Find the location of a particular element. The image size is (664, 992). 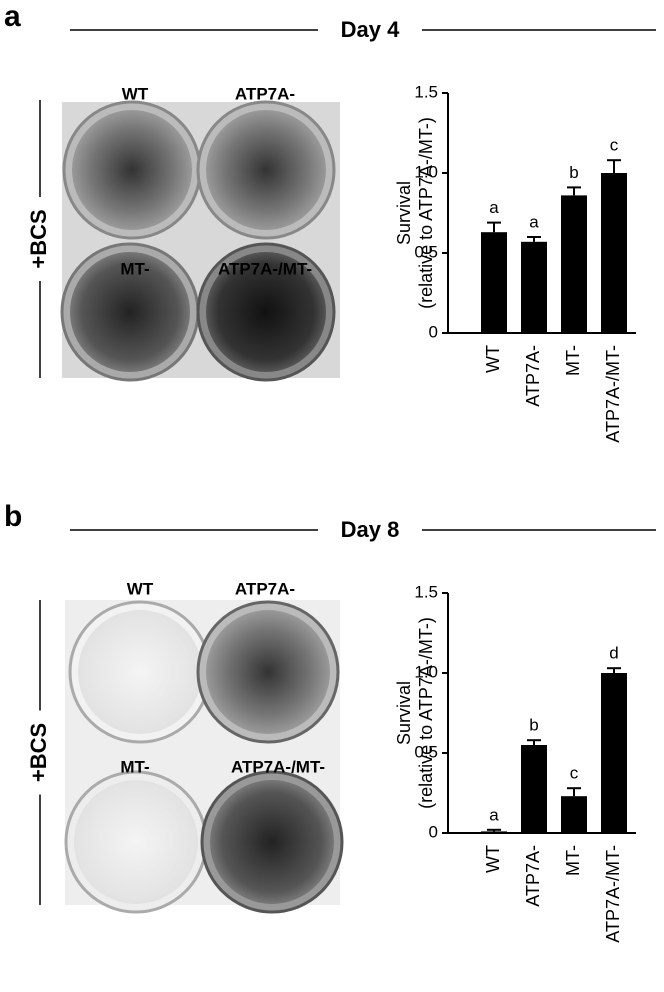

significance-letter: d is located at coordinates (613, 653).